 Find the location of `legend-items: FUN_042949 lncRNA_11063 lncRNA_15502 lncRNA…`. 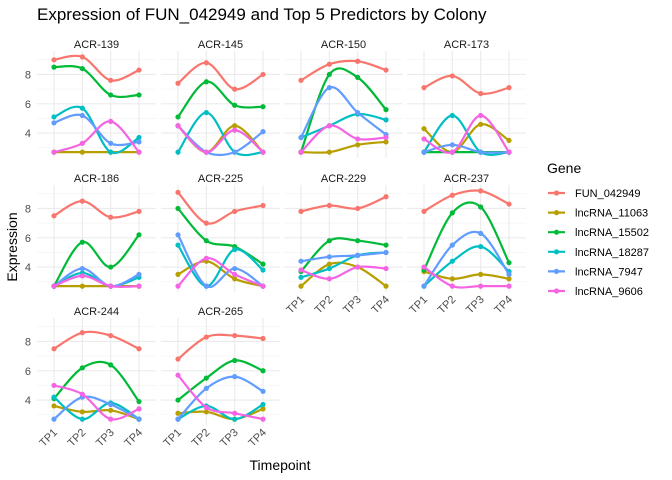

legend-items: FUN_042949 lncRNA_11063 lncRNA_15502 lncRNA… is located at coordinates (598, 243).